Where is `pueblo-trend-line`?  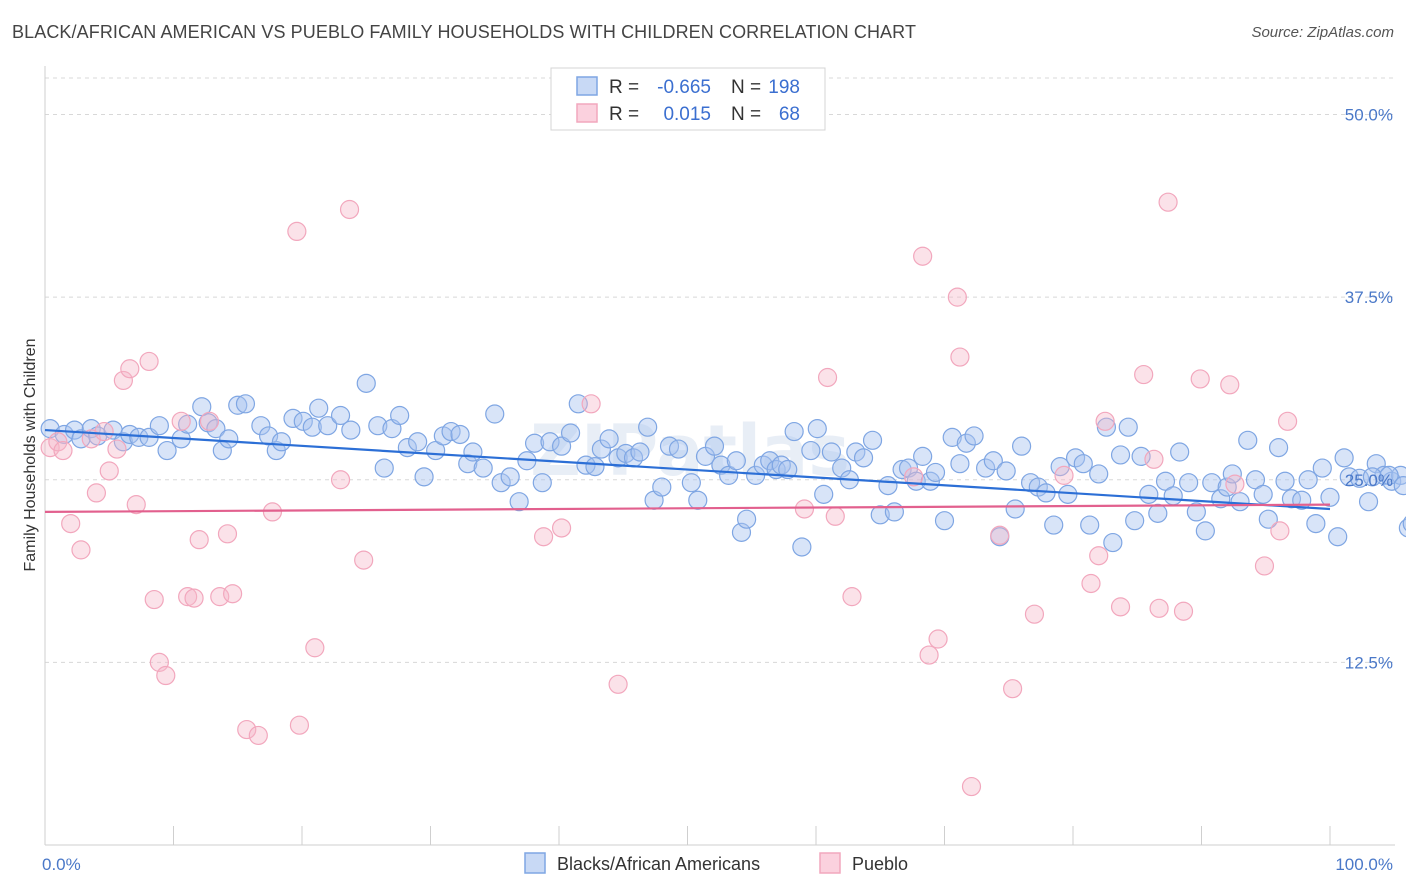 pueblo-trend-line is located at coordinates (687, 508).